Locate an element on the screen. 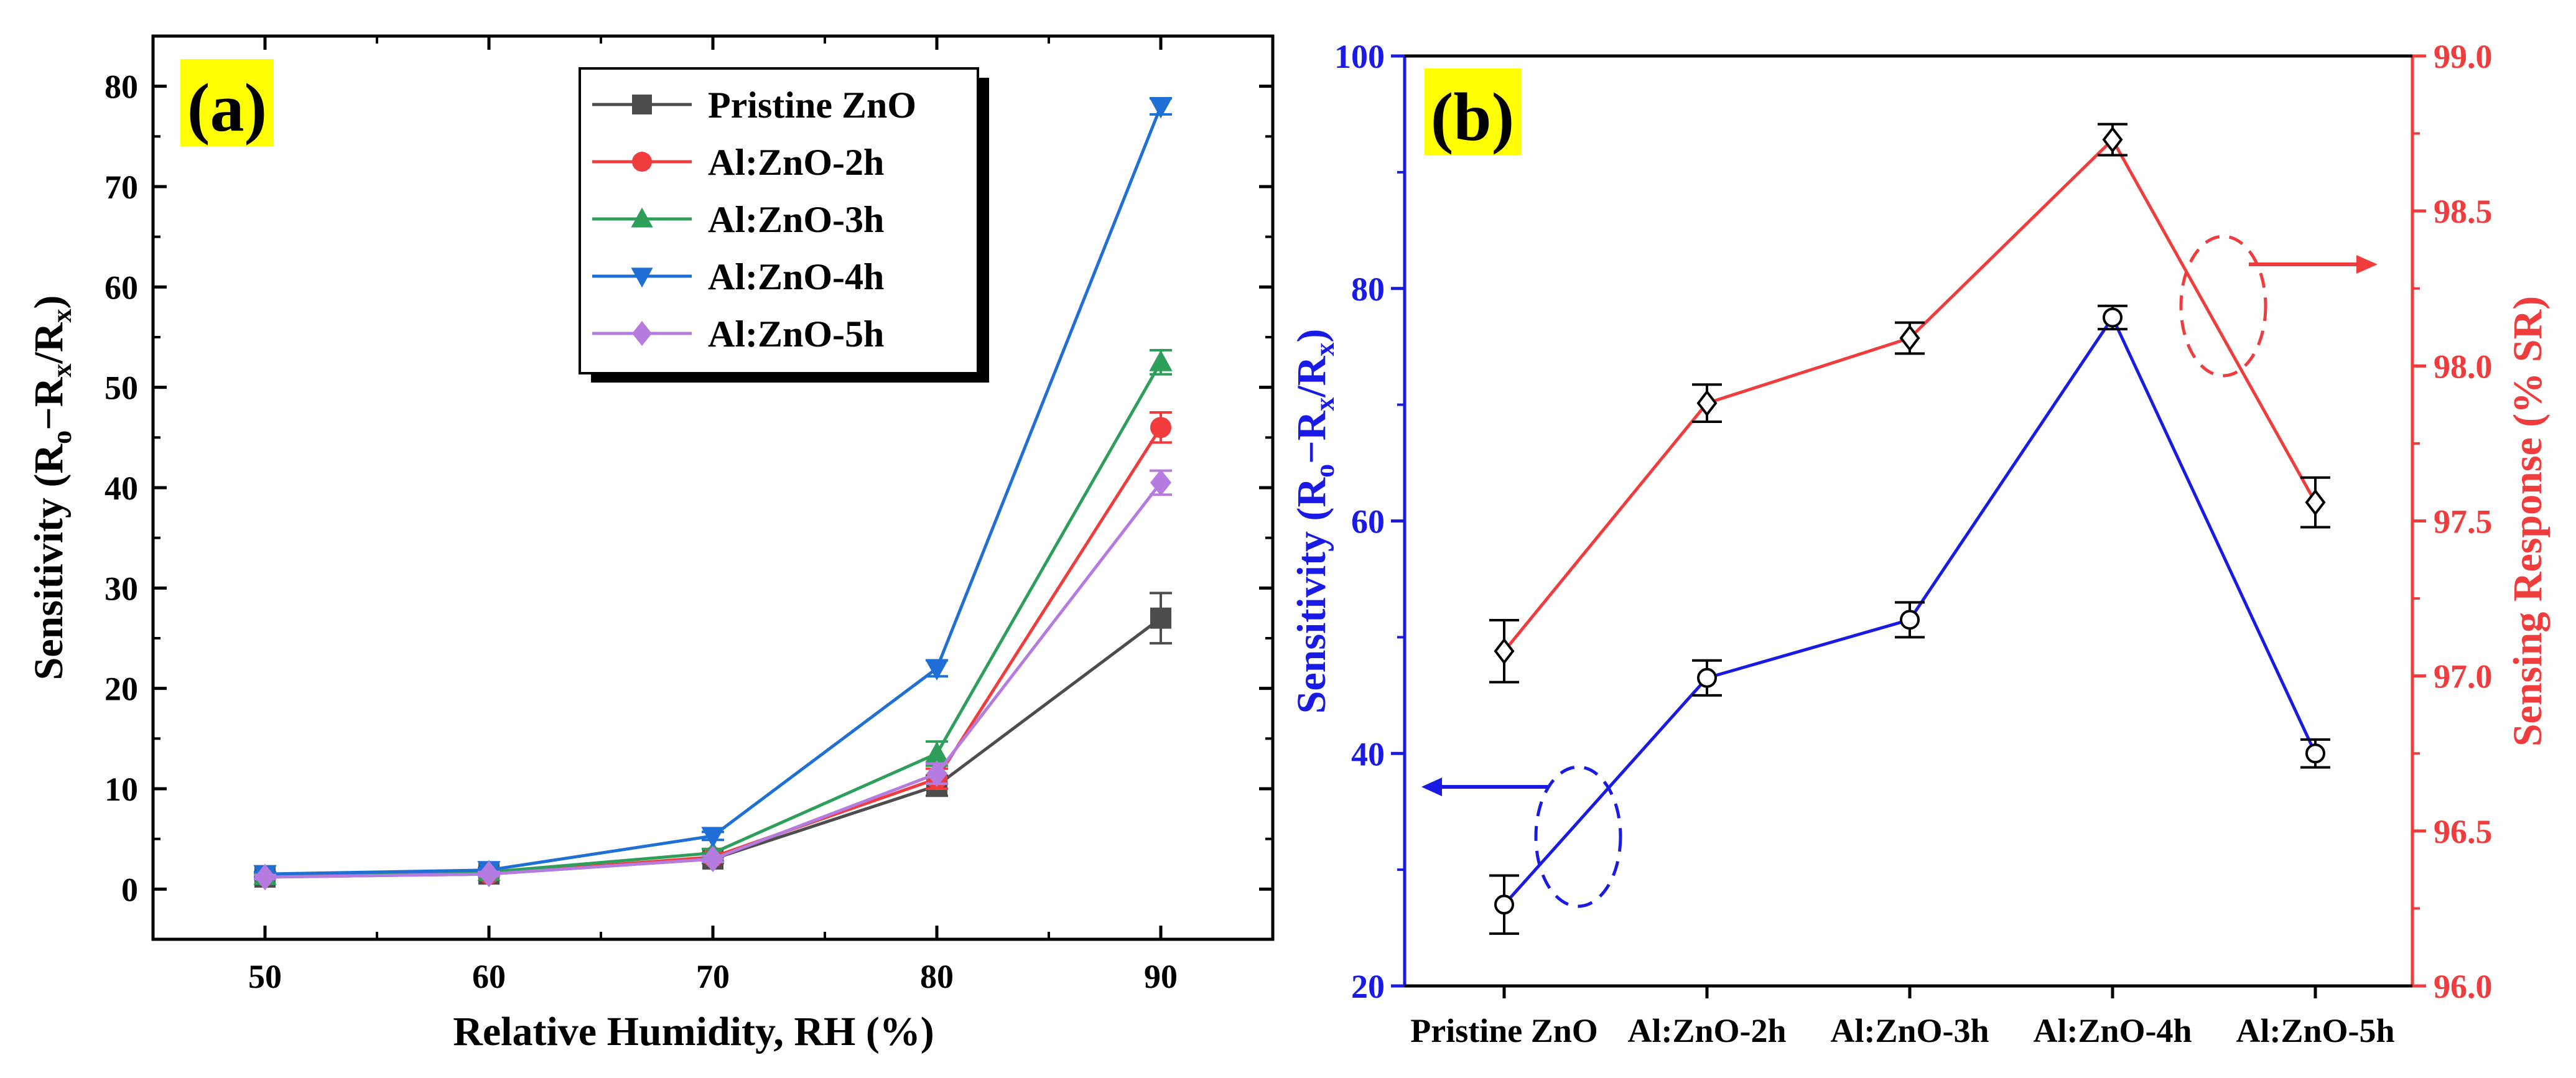  right-y-tick-label: 96.0 is located at coordinates (2463, 986).